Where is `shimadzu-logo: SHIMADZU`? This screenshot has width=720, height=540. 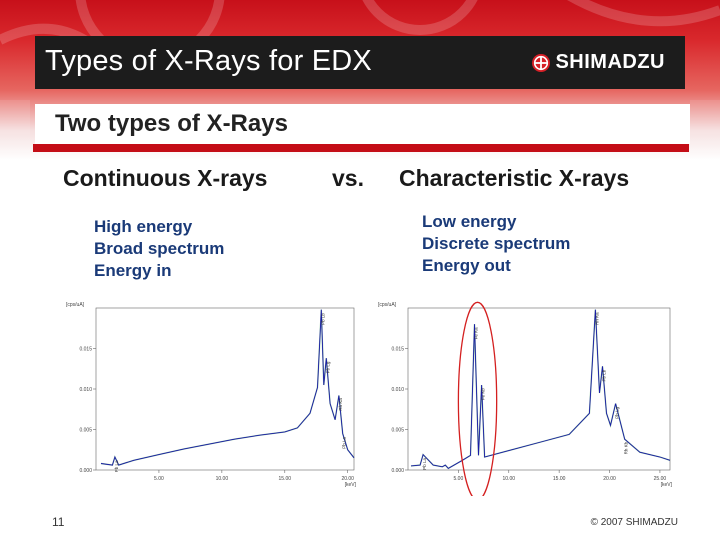
shimadzu-logo: SHIMADZU is located at coordinates (598, 62).